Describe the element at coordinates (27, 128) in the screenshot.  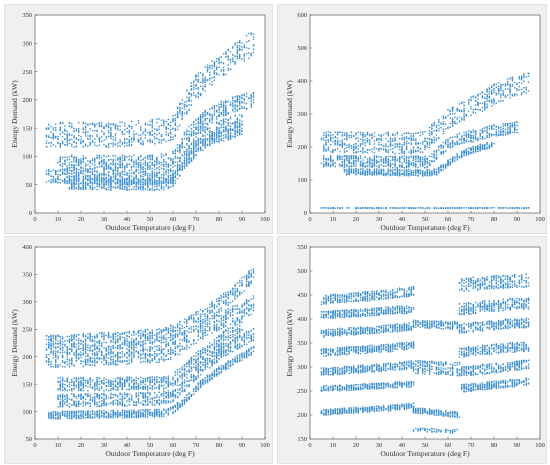
I see `y-tick-label: 150` at that location.